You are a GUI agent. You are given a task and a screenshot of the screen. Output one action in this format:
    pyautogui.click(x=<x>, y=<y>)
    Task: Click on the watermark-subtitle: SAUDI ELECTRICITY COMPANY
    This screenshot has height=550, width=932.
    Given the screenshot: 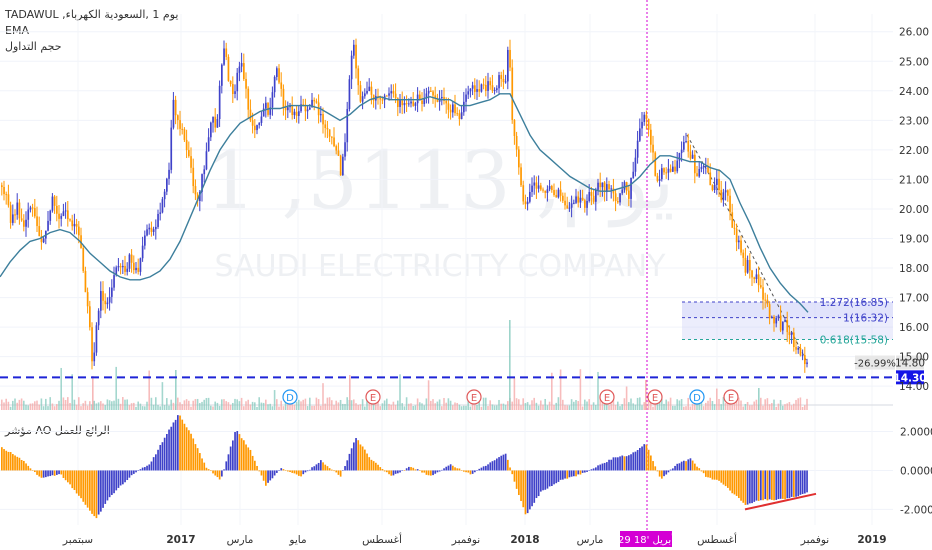 What is the action you would take?
    pyautogui.click(x=440, y=266)
    